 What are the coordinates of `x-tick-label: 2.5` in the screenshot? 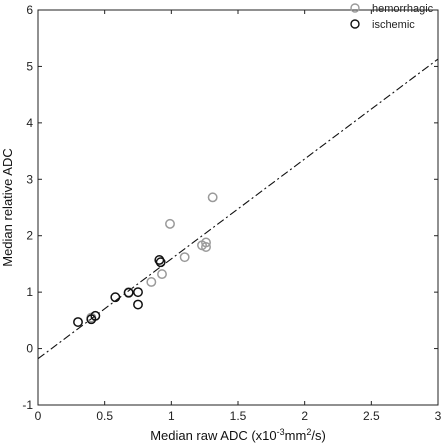 It's located at (371, 416).